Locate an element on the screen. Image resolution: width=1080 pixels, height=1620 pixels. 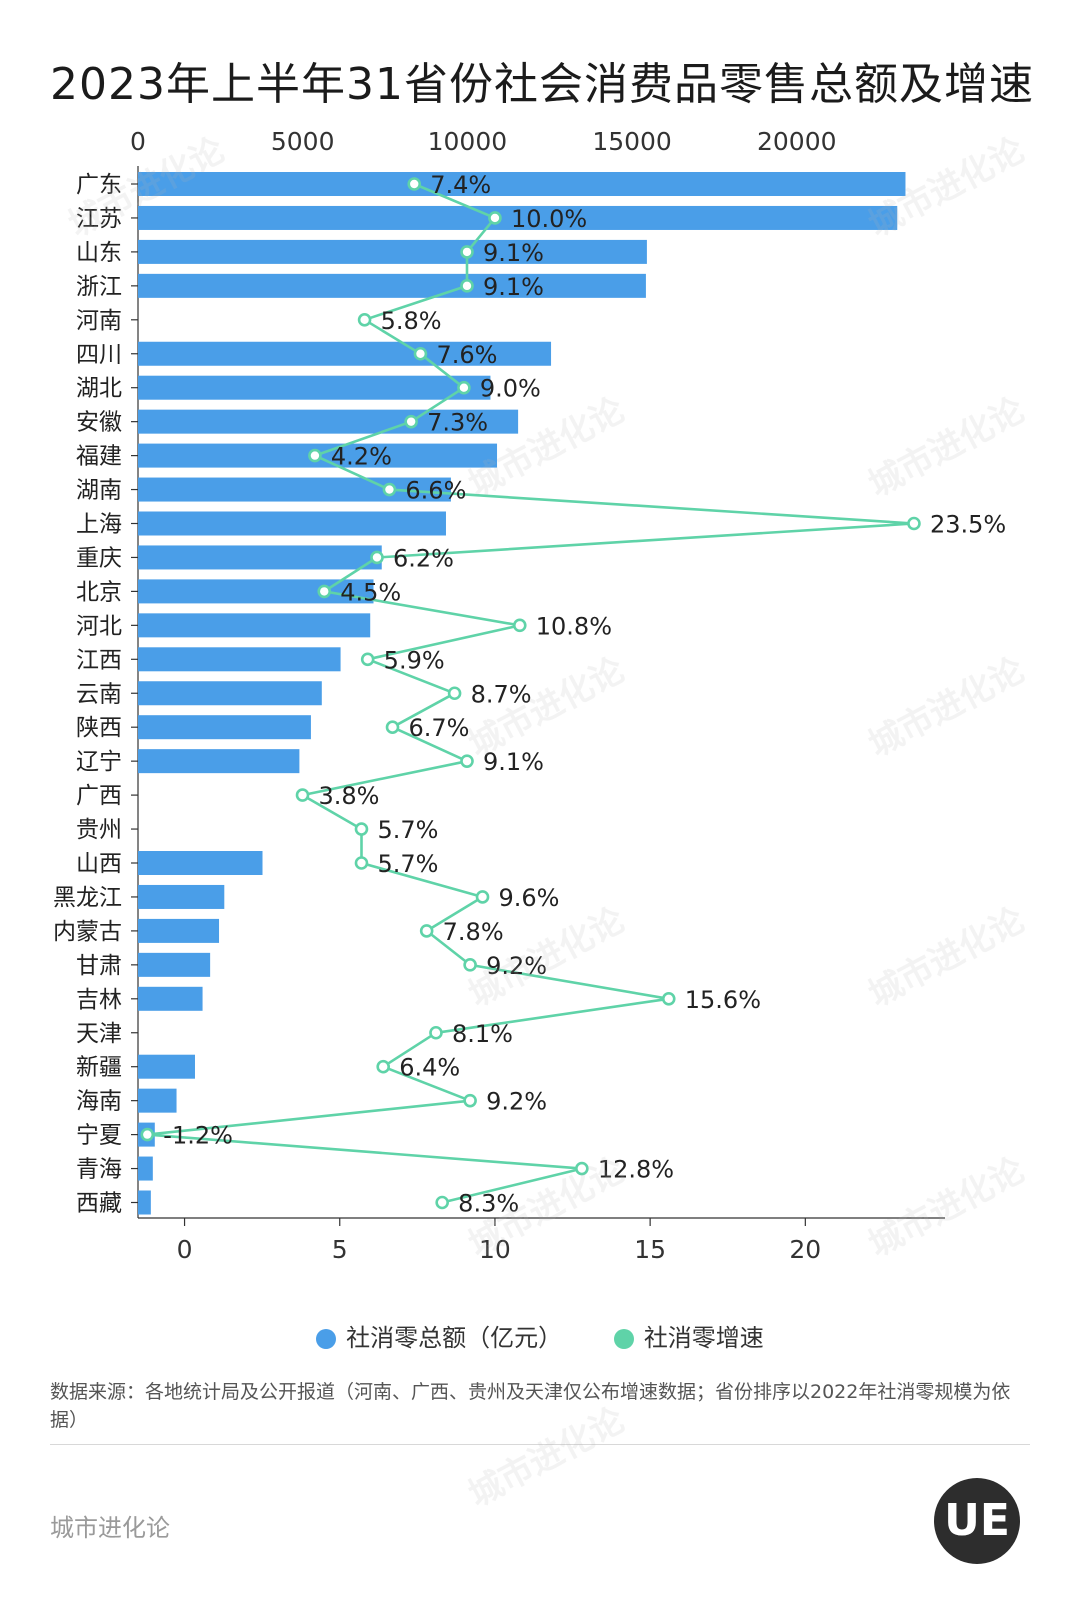
legend-swatch-growth is located at coordinates (623, 1339).